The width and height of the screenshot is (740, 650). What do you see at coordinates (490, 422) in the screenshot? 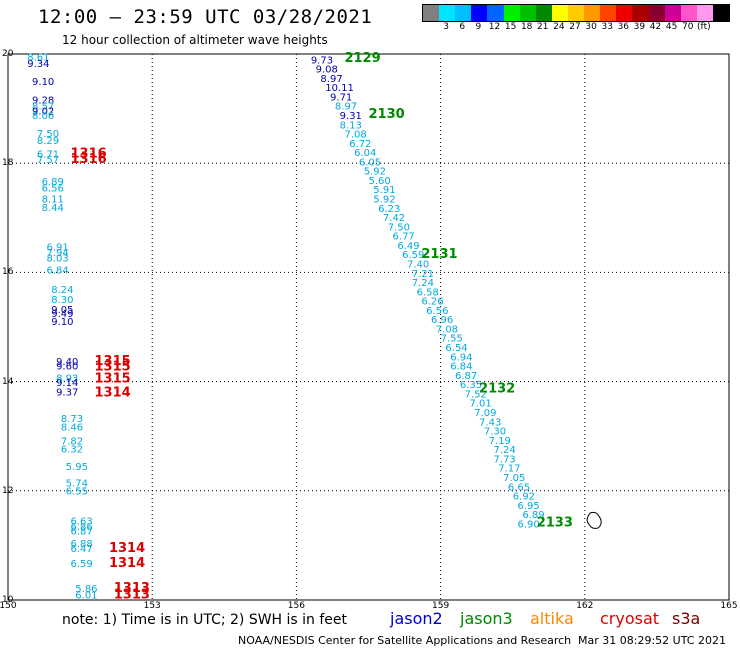
I see `wave-height-label: 7.43` at bounding box center [490, 422].